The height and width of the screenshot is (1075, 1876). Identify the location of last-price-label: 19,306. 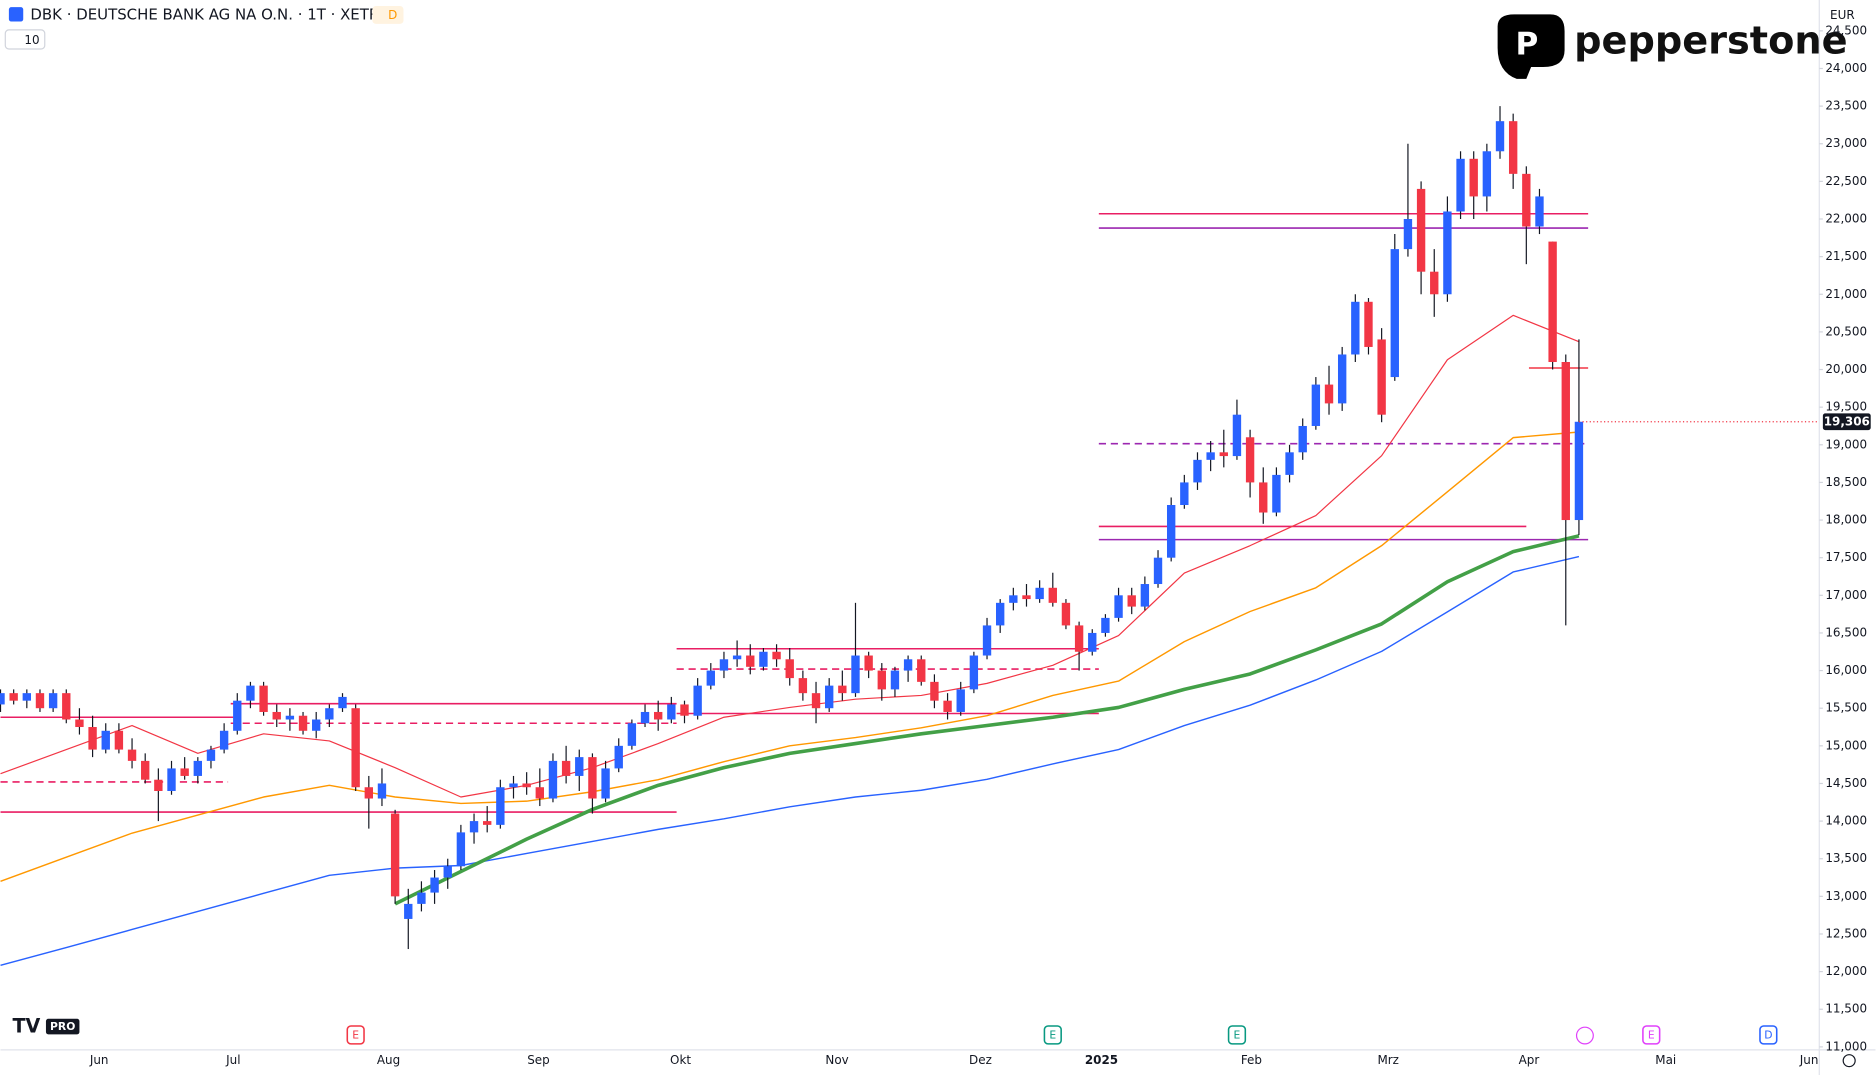
(1847, 421).